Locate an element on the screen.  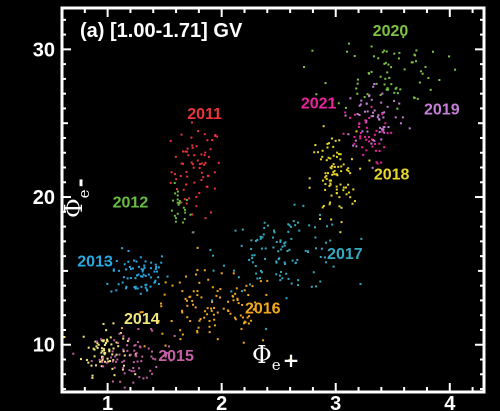
series-label-2011: 2011 is located at coordinates (204, 114).